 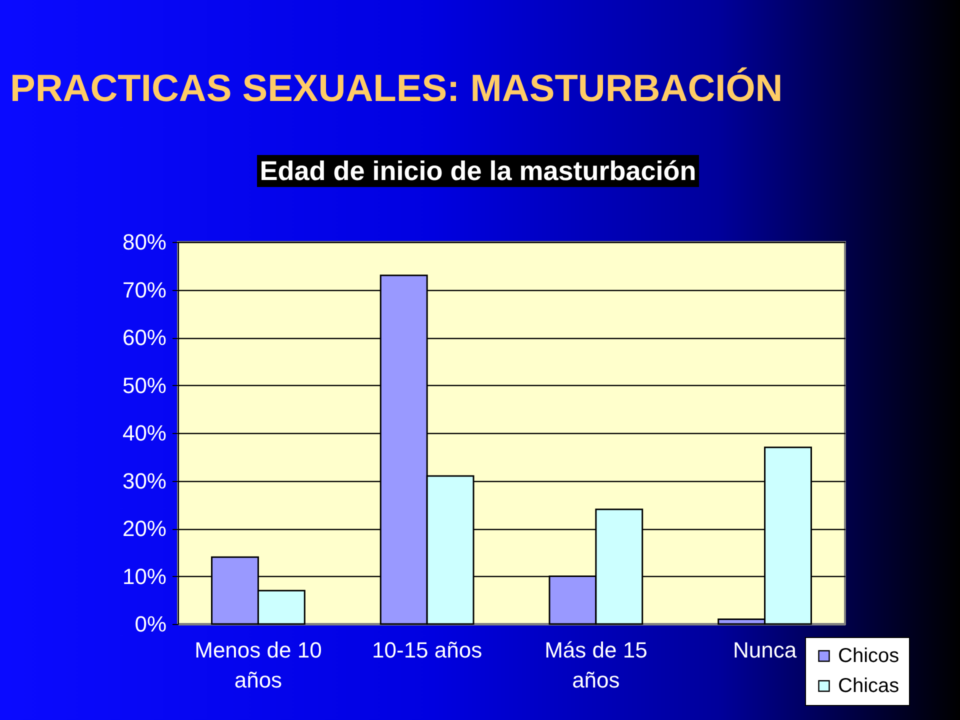 What do you see at coordinates (396, 89) in the screenshot?
I see `chart-title: PRACTICAS SEXUALES: MASTURBACIÓN` at bounding box center [396, 89].